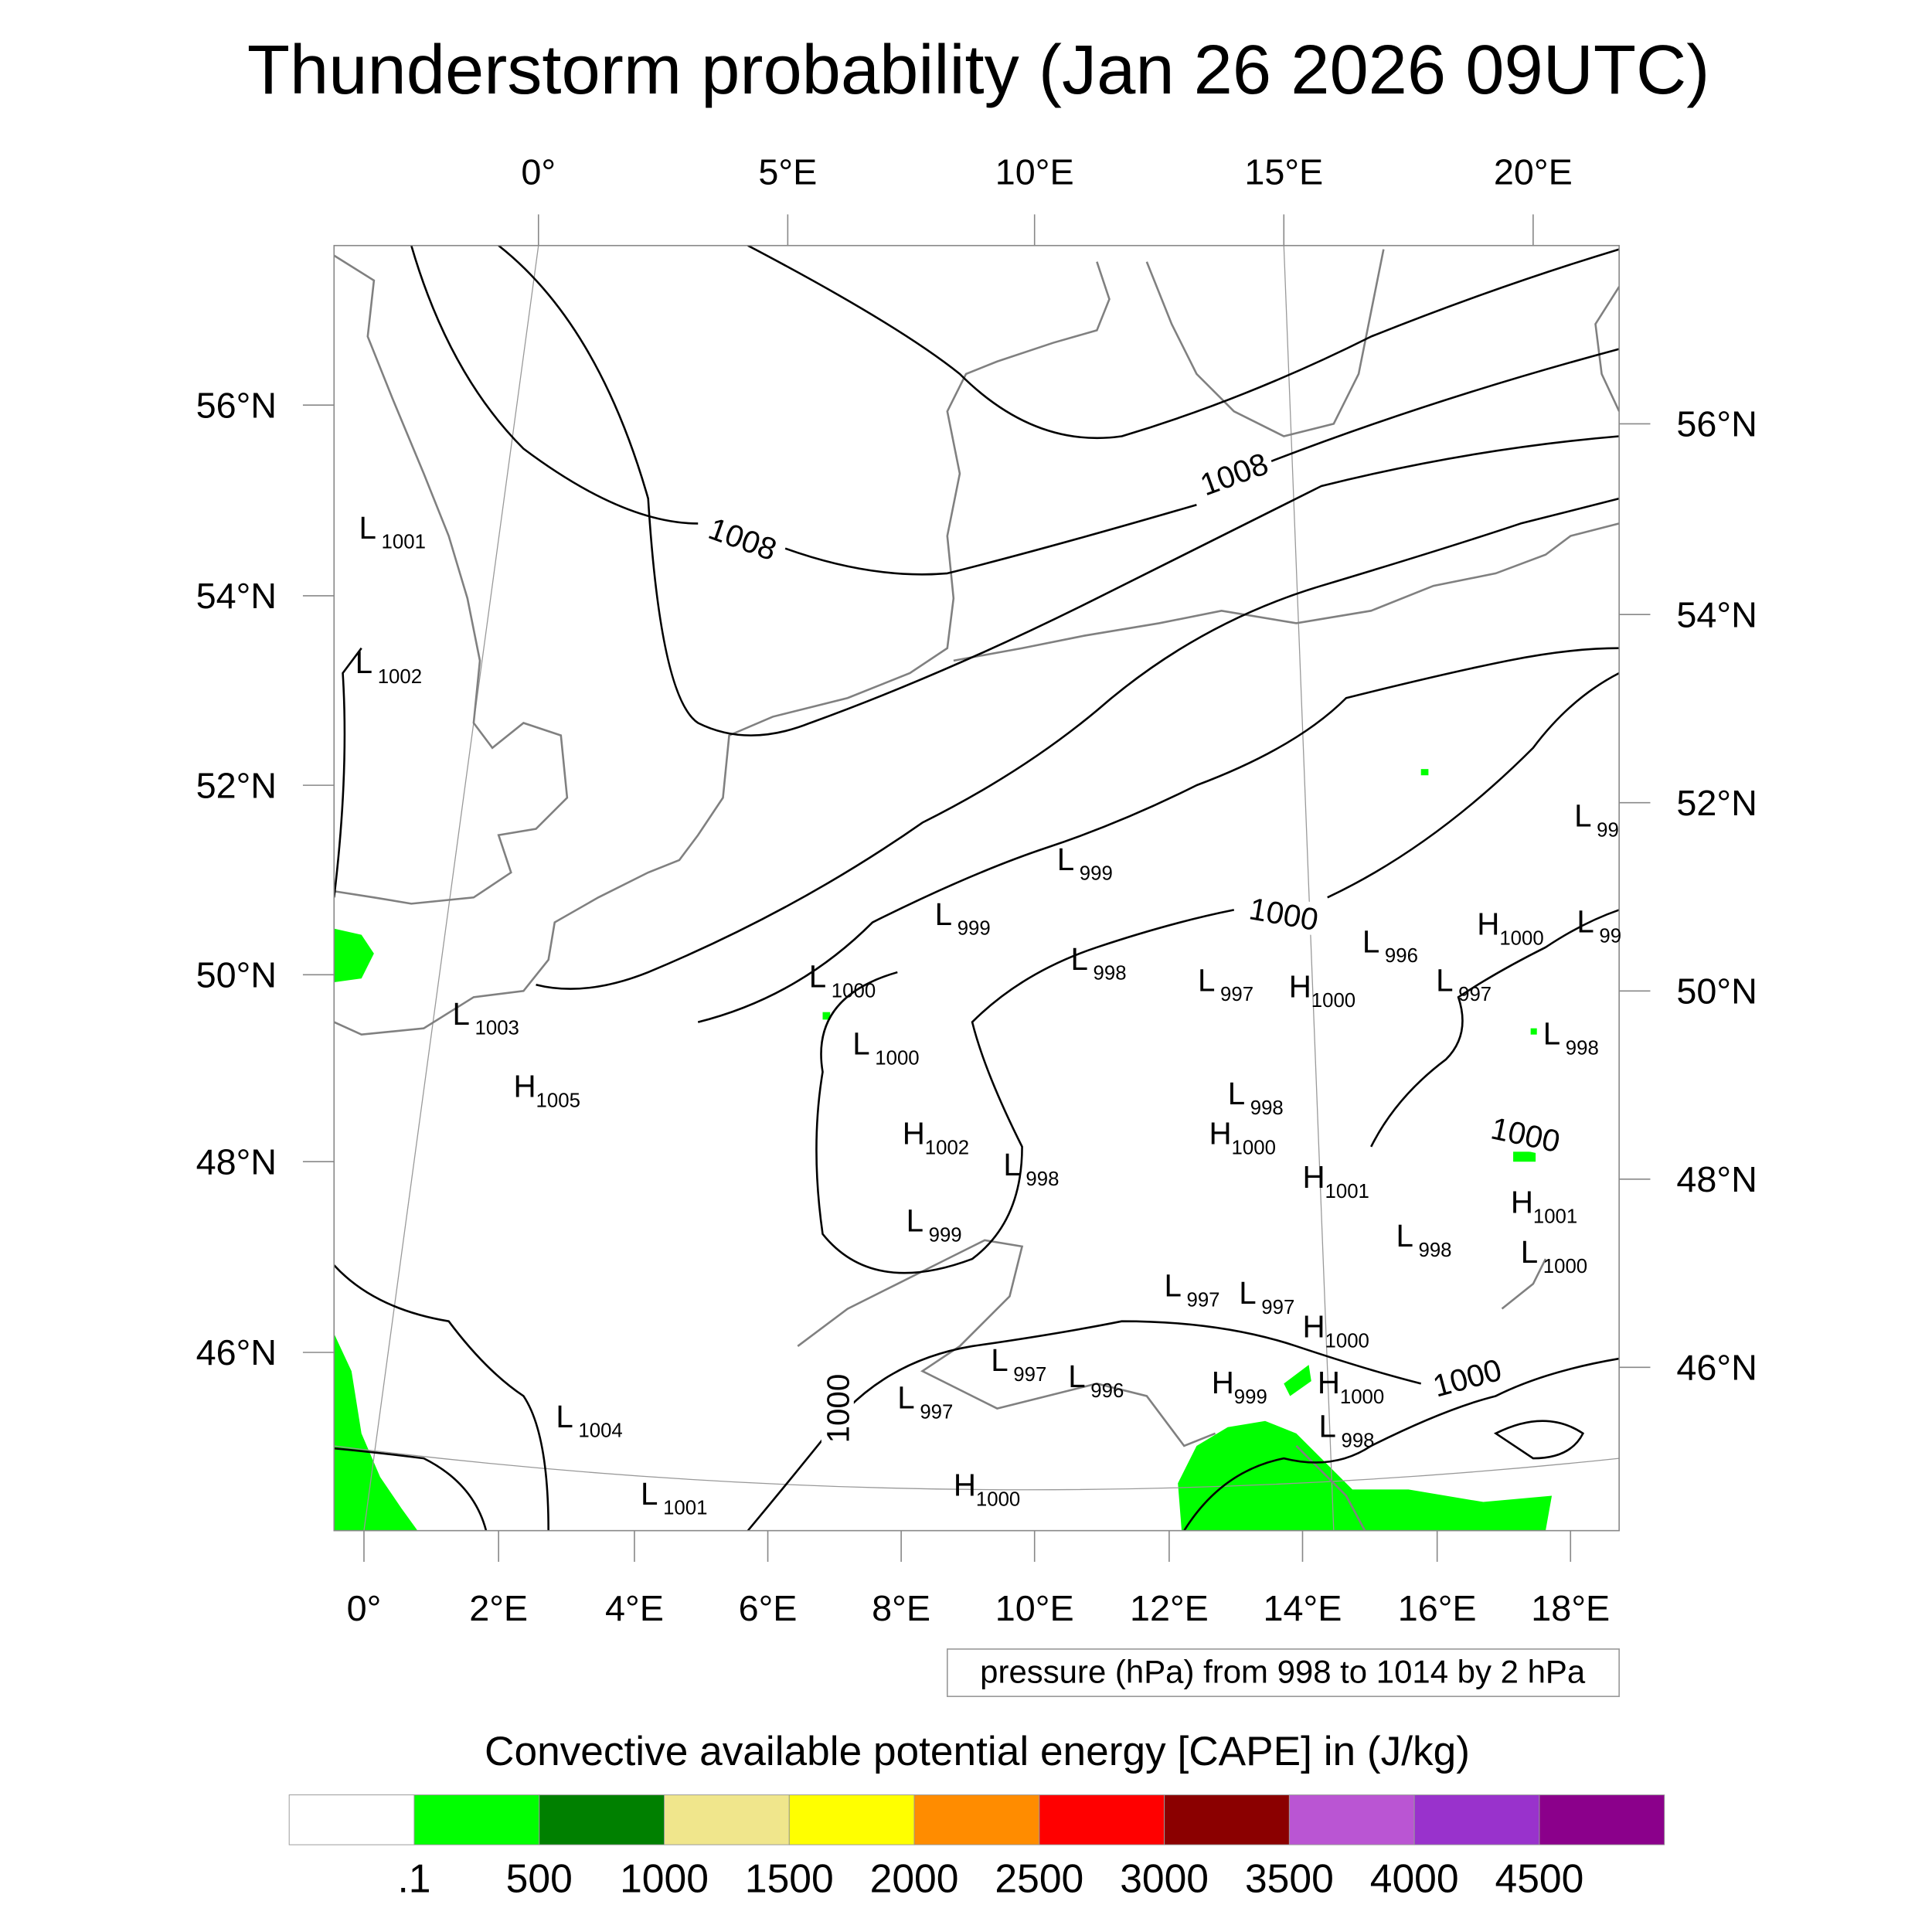  I want to click on parallel-line, so click(977, 1468).